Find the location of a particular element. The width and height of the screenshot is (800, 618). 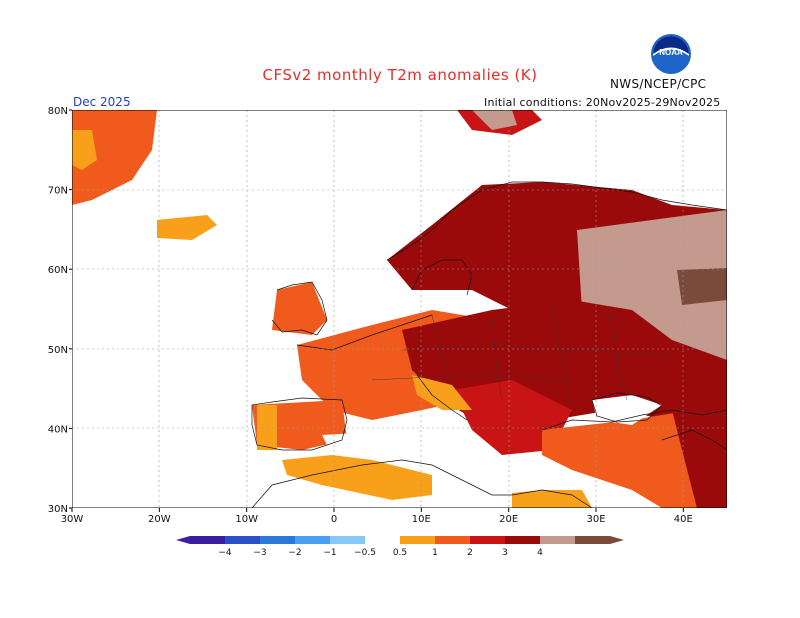

lat-tick-label: 70N is located at coordinates (58, 191).